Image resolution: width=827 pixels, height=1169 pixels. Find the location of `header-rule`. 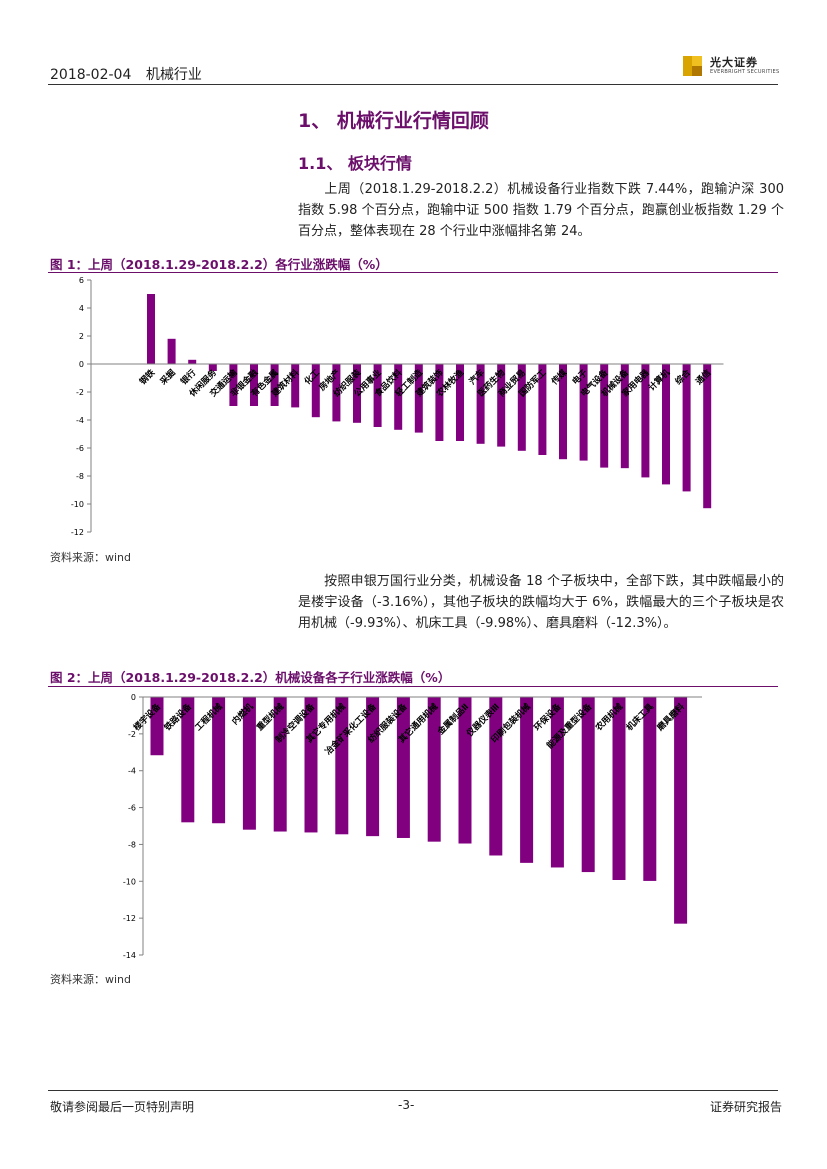

header-rule is located at coordinates (413, 84).